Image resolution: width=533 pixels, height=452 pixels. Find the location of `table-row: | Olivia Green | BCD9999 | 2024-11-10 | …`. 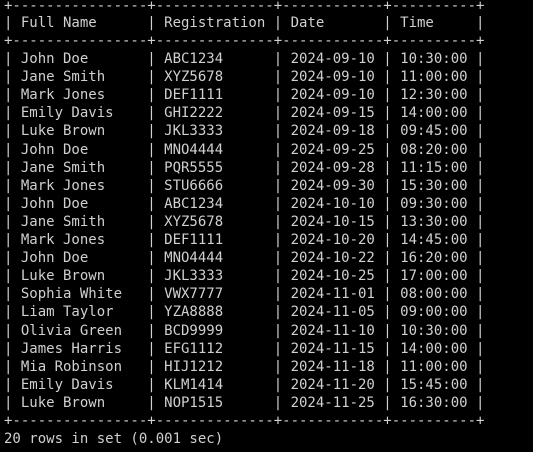

table-row: | Olivia Green | BCD9999 | 2024-11-10 | … is located at coordinates (244, 330).